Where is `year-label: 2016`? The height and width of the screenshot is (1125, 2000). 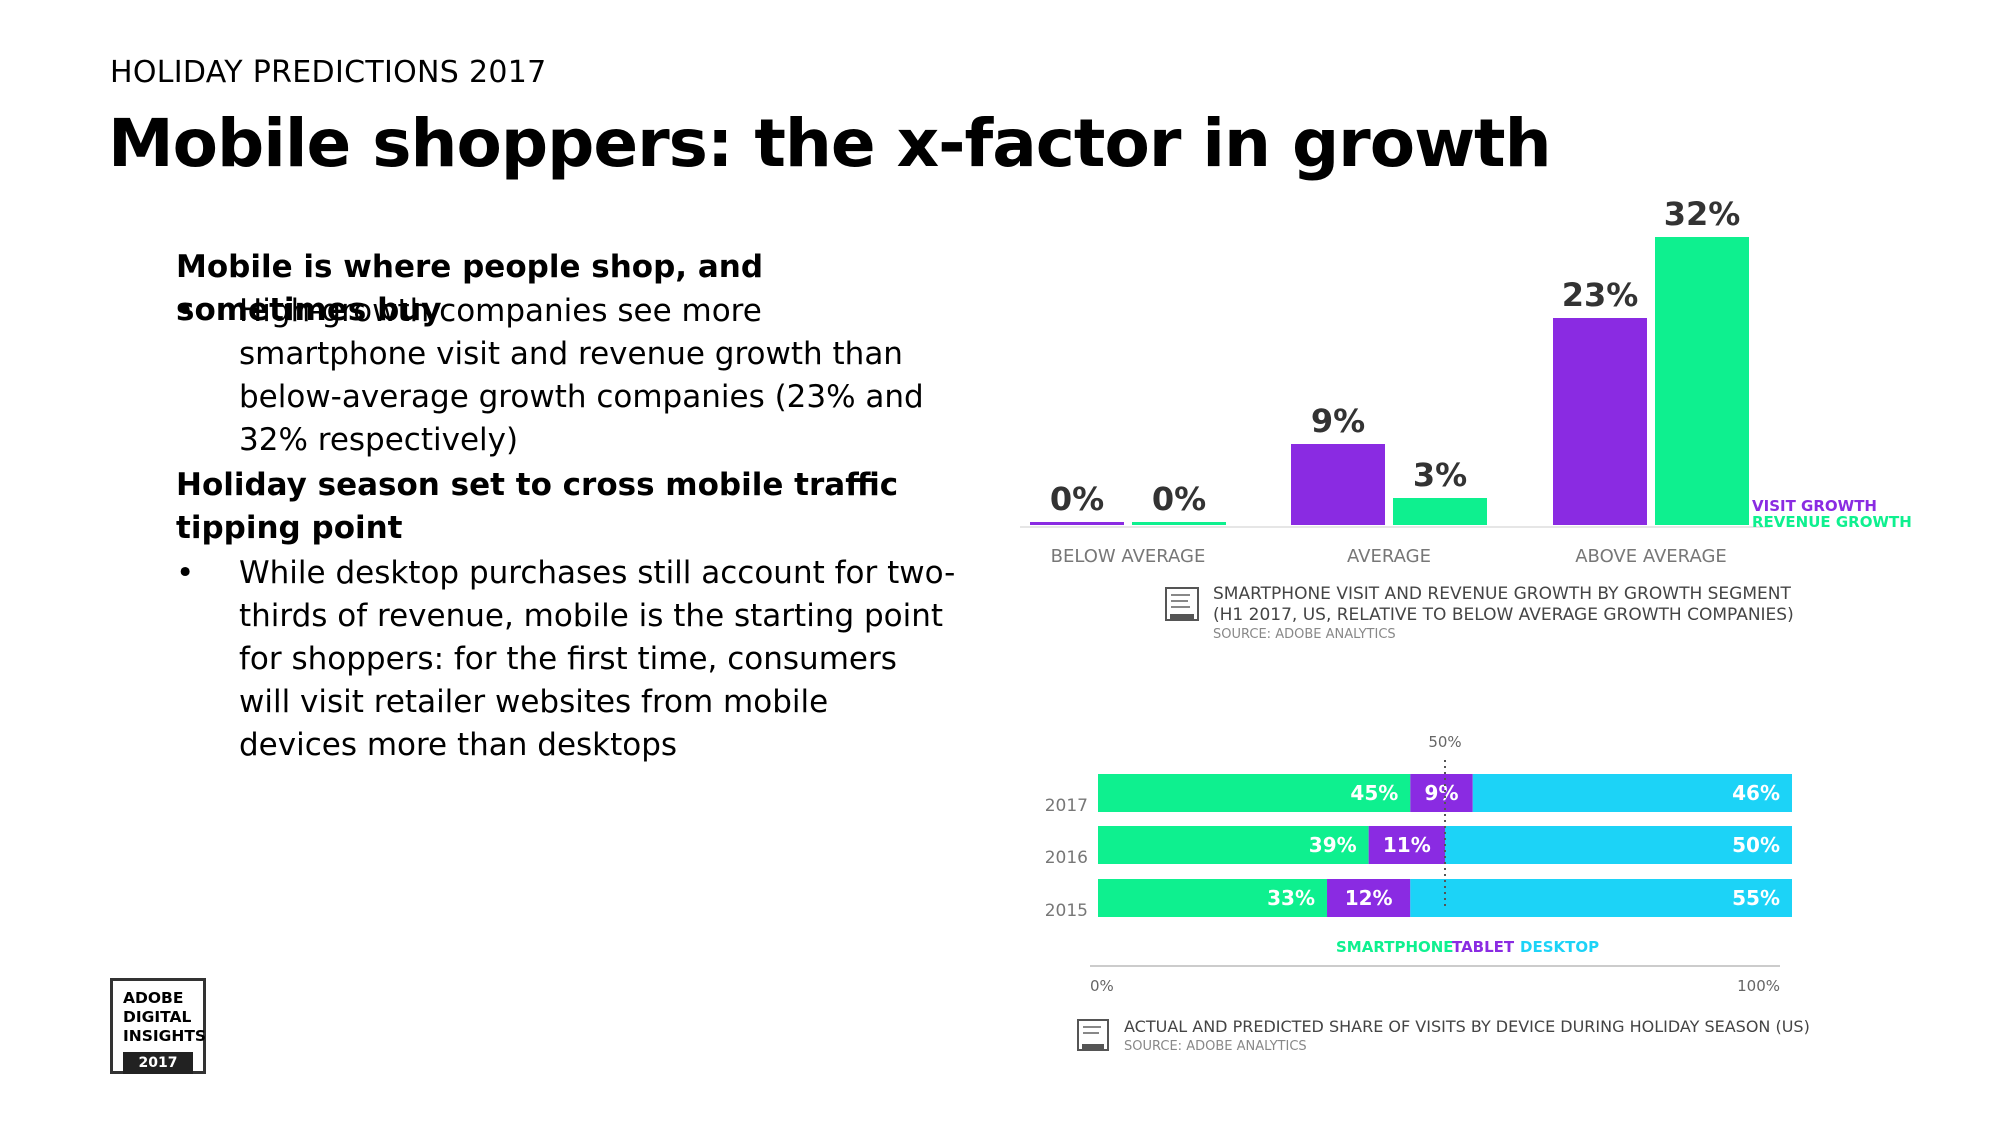 year-label: 2016 is located at coordinates (1066, 858).